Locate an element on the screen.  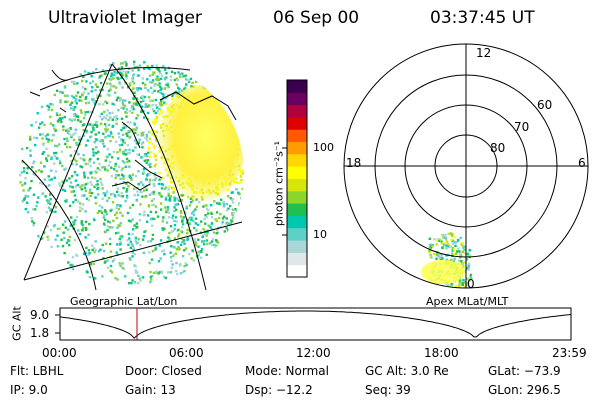
apex-label: Apex MLat/MLT is located at coordinates (467, 301).